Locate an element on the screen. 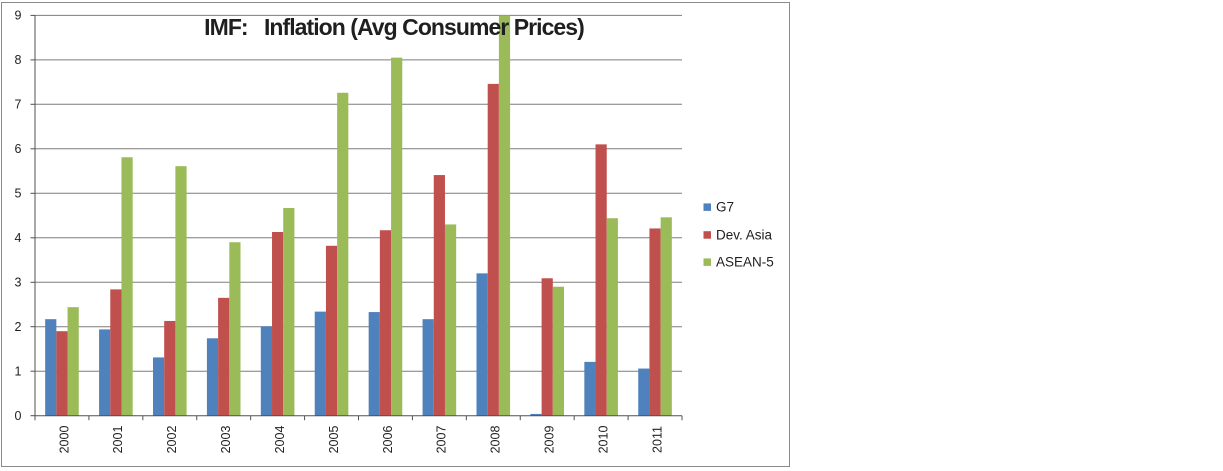 The width and height of the screenshot is (1223, 471). svg-text: 2005 is located at coordinates (334, 440).